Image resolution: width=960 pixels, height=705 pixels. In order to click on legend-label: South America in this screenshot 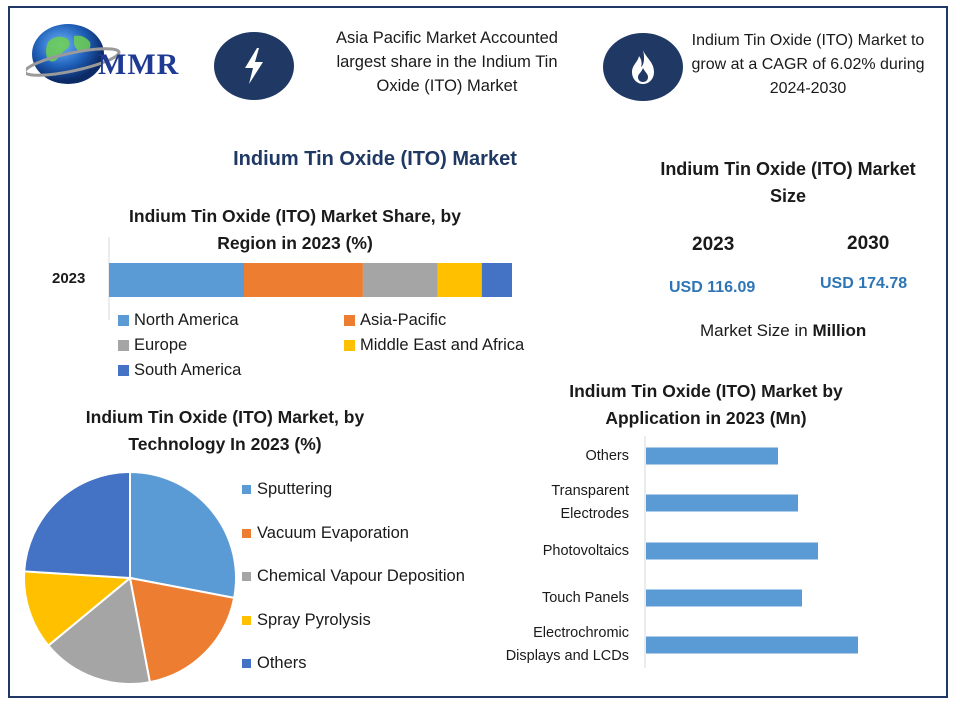, I will do `click(188, 370)`.